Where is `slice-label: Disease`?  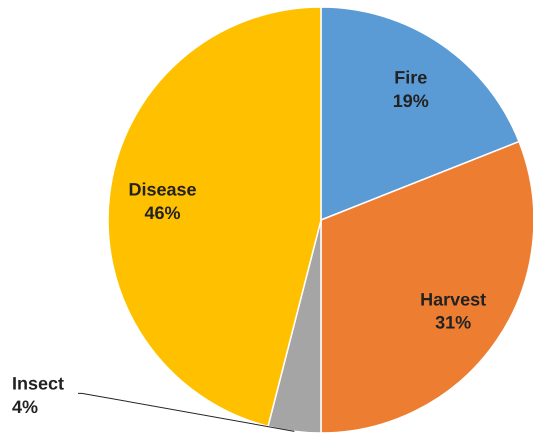 slice-label: Disease is located at coordinates (162, 189).